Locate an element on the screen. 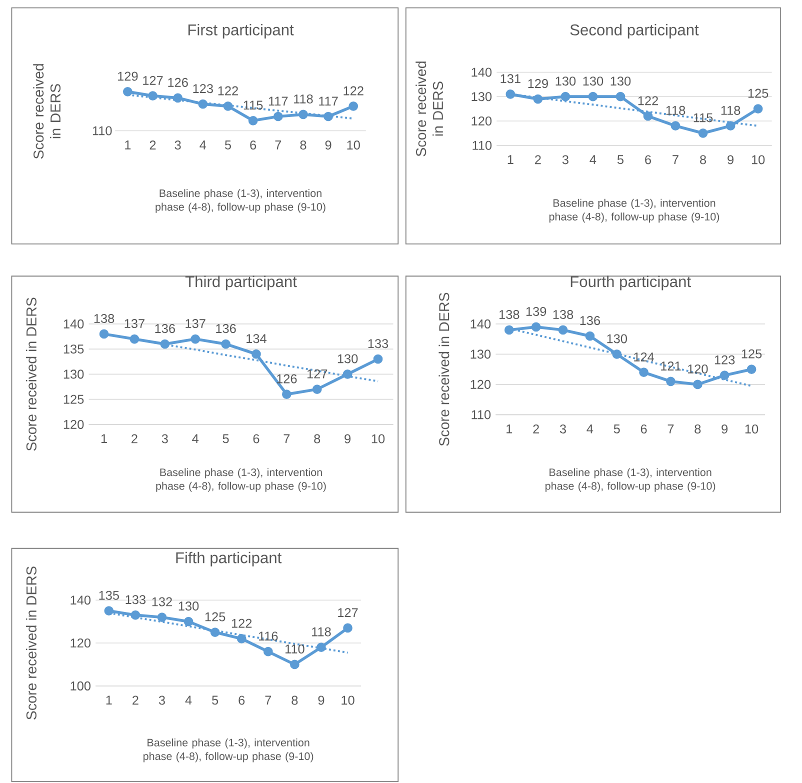 The width and height of the screenshot is (802, 783). data-label: 135 is located at coordinates (109, 595).